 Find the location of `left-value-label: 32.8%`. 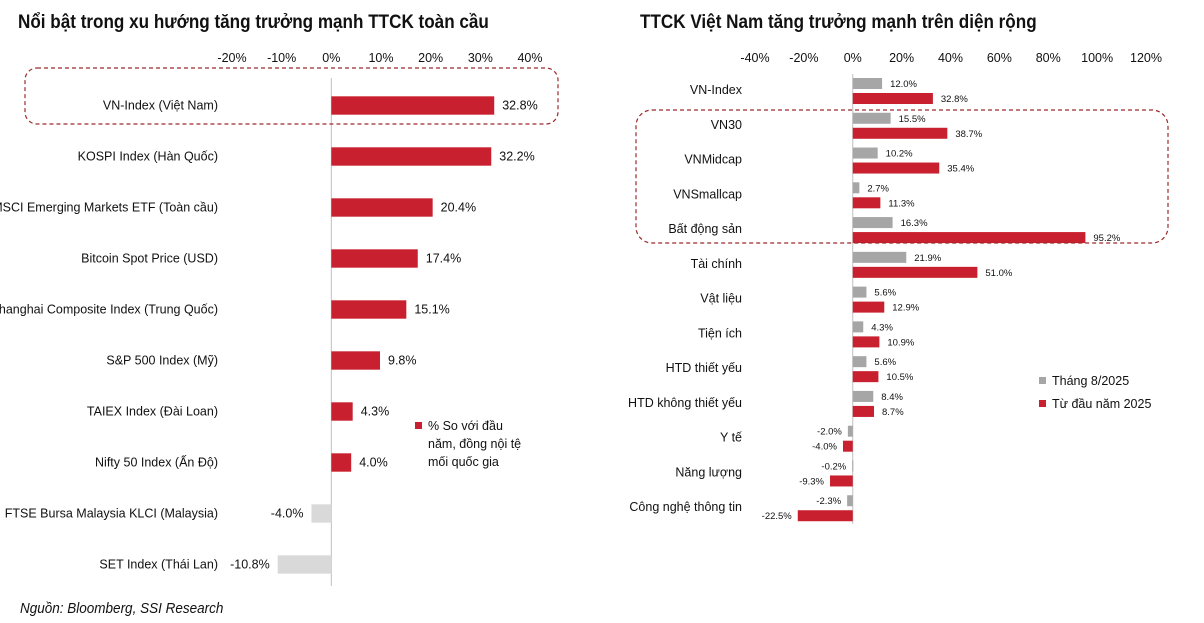

left-value-label: 32.8% is located at coordinates (519, 106).